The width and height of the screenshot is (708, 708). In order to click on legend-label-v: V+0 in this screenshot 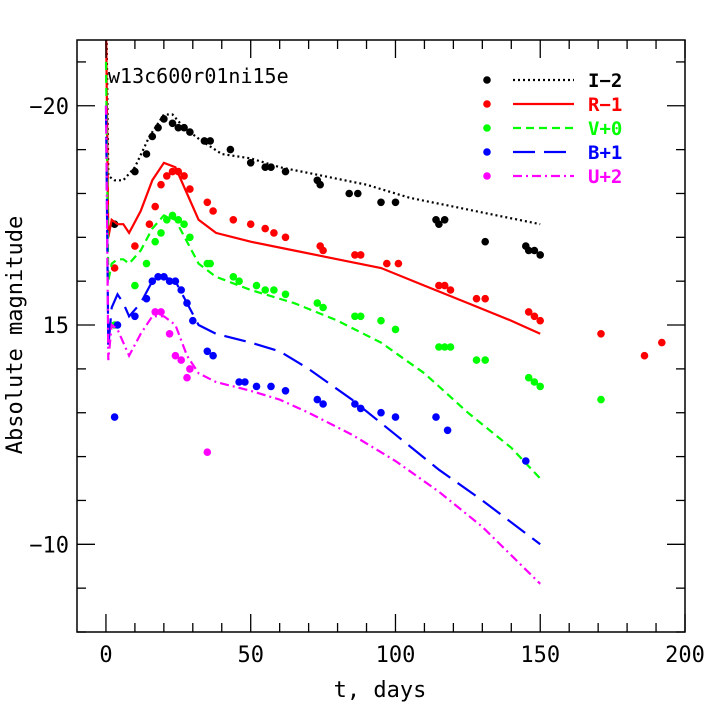, I will do `click(605, 129)`.